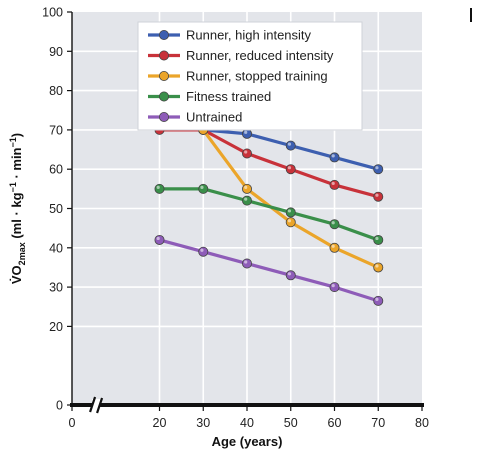  I want to click on corner-mark, so click(471, 15).